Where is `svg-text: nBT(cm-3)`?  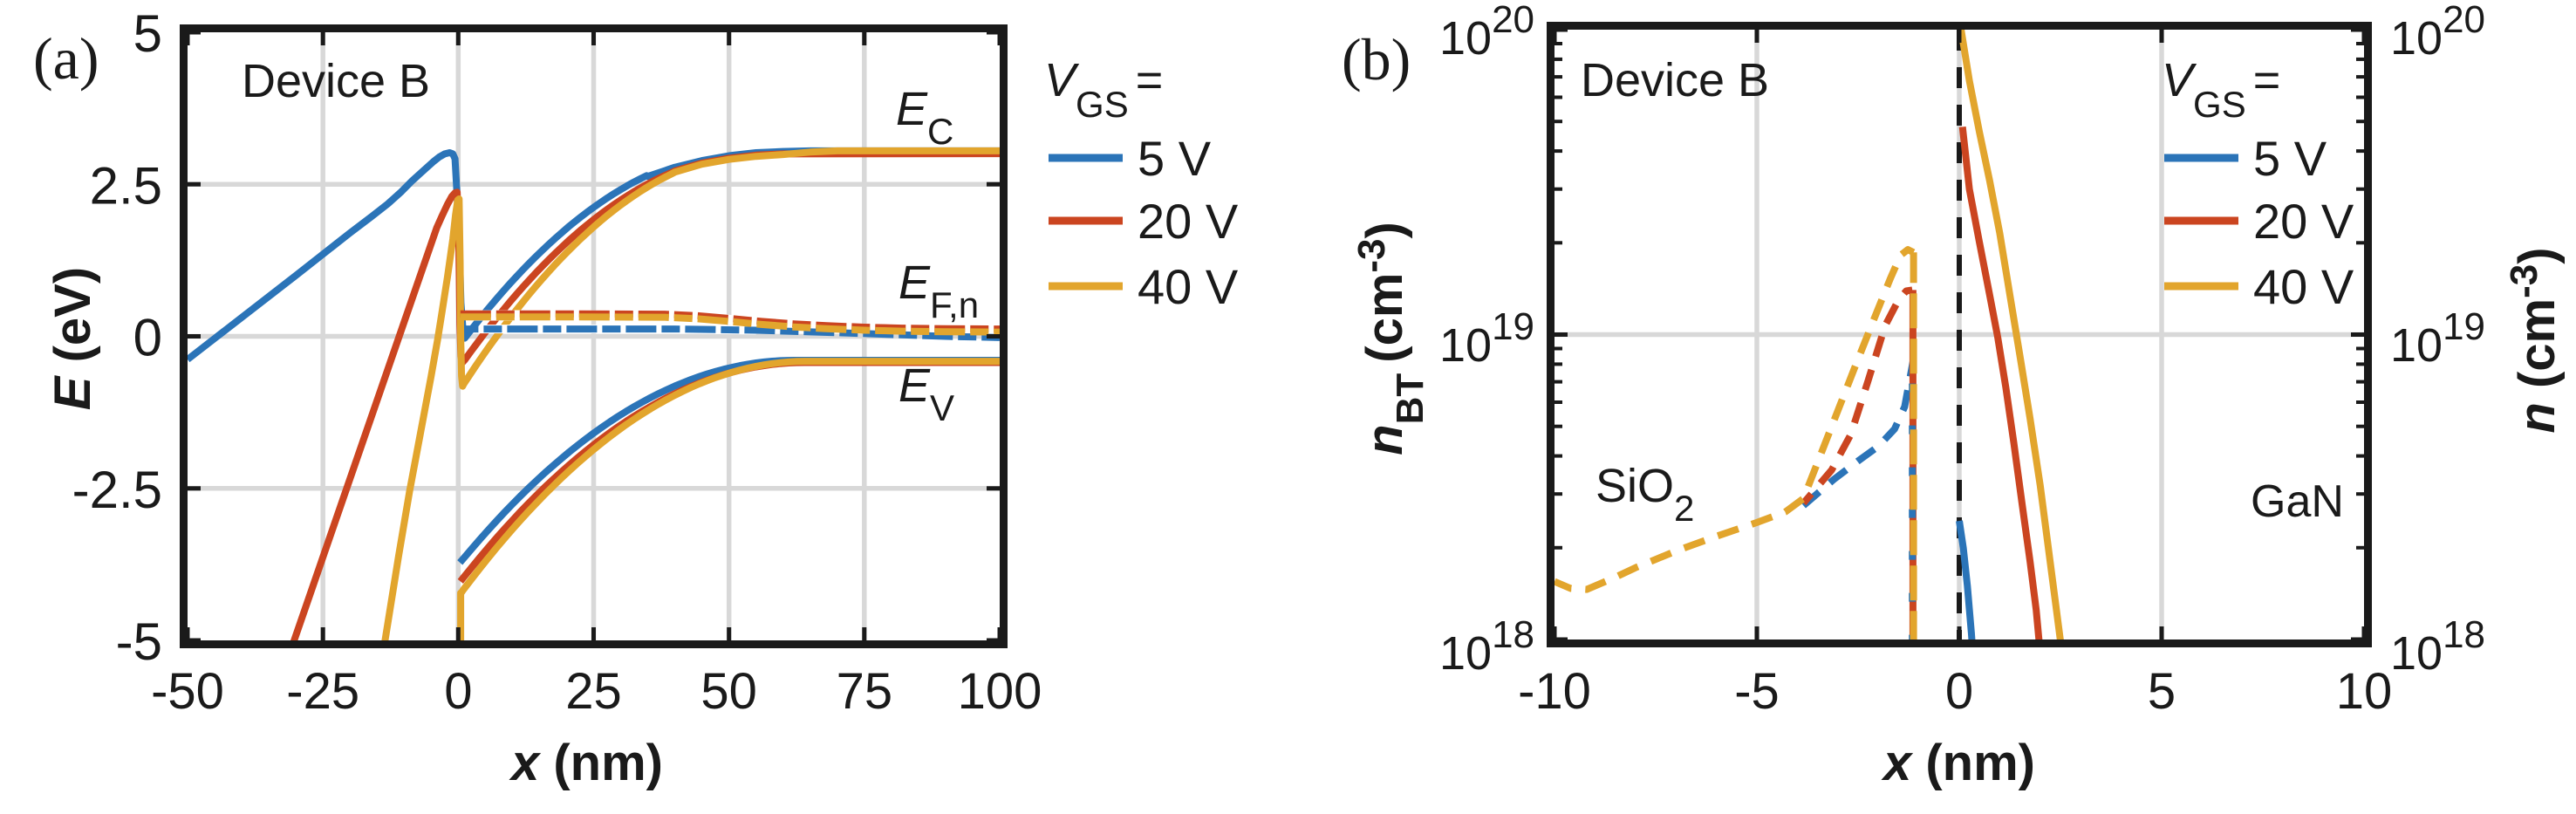 svg-text: nBT(cm-3) is located at coordinates (1390, 338).